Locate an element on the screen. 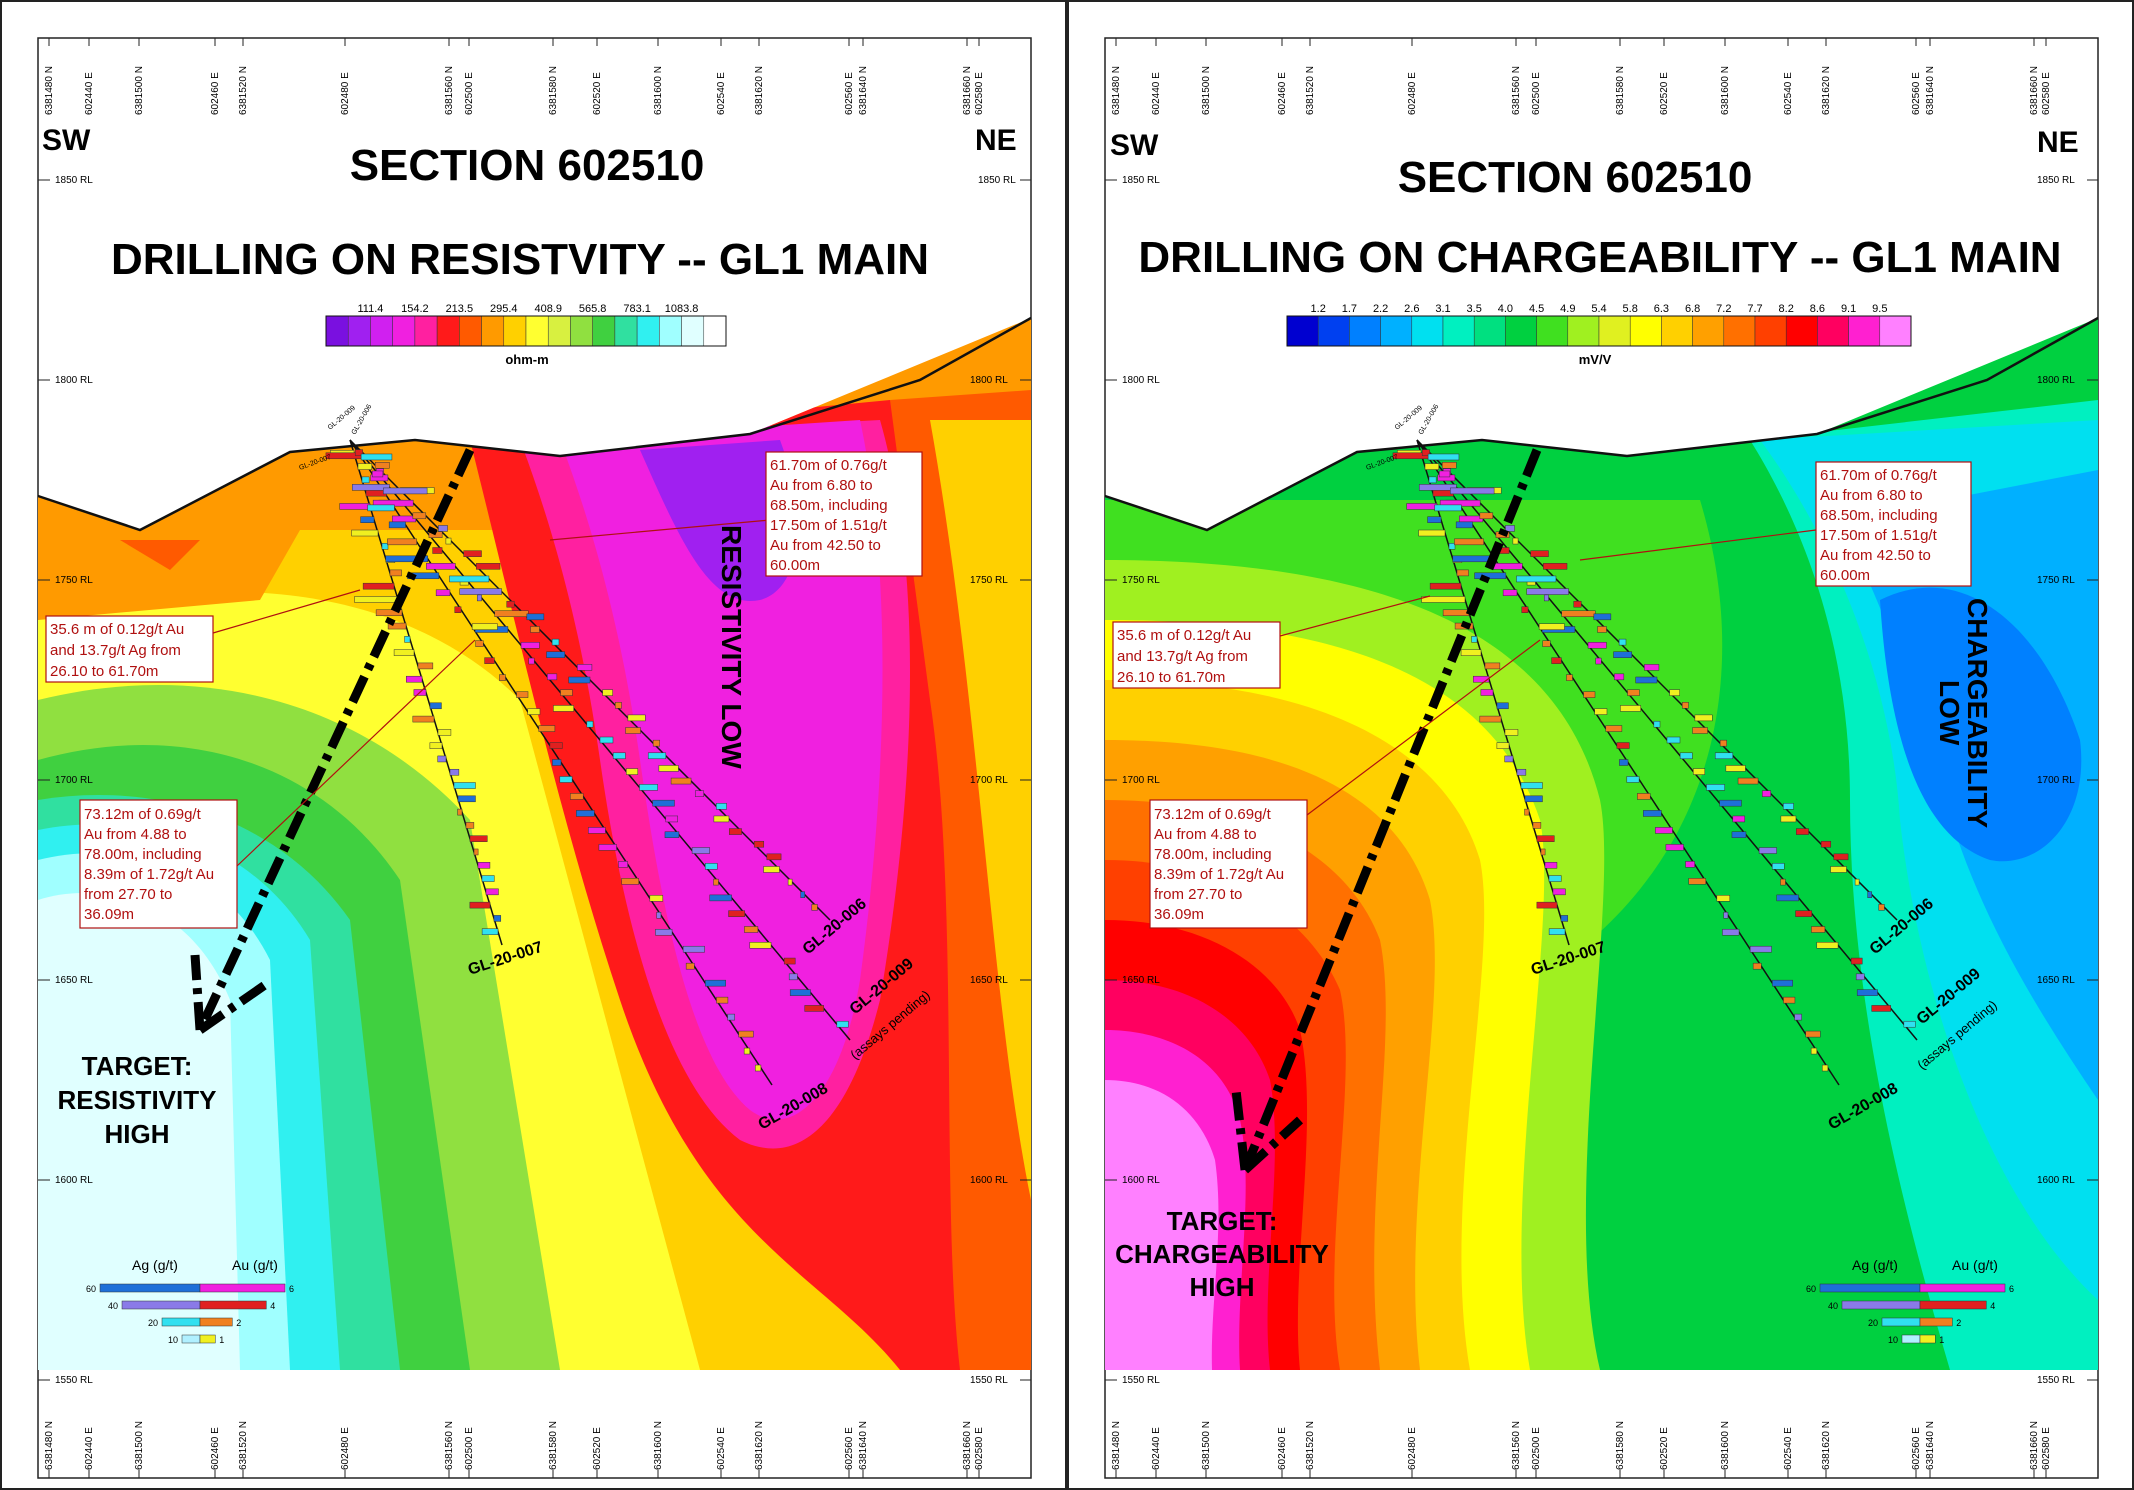 This screenshot has width=2134, height=1490. legend-ag-value: 40 is located at coordinates (113, 1306).